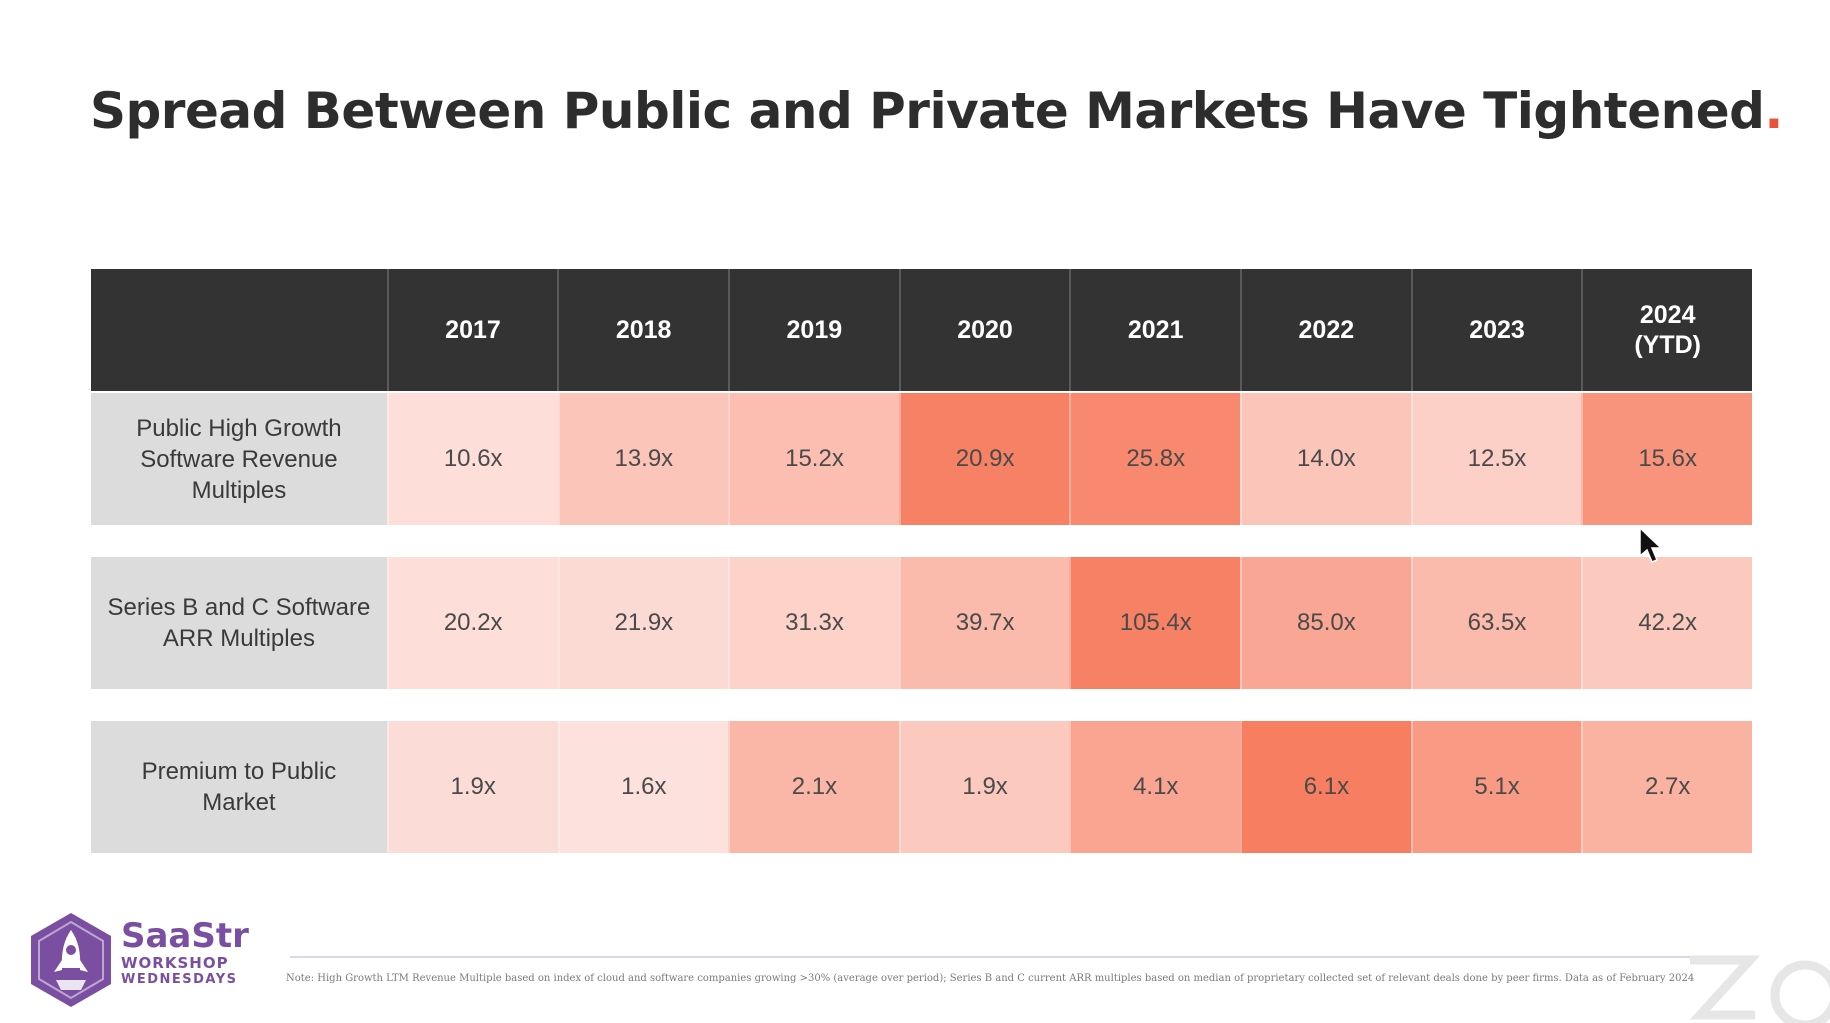 This screenshot has width=1830, height=1023. I want to click on heat-cell: 21.9x, so click(643, 623).